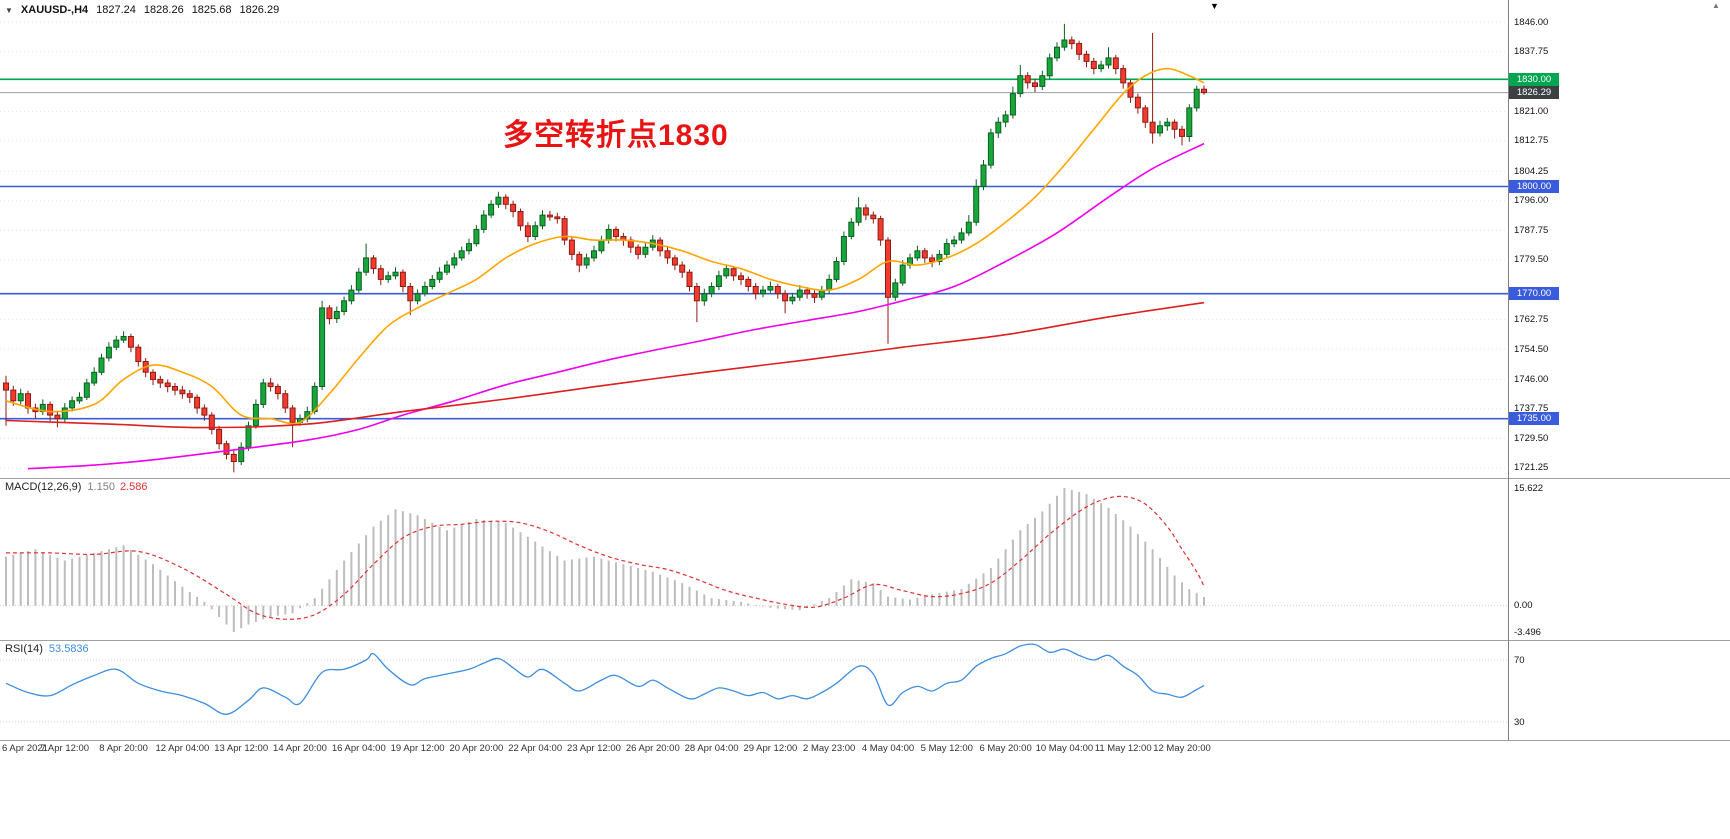 The image size is (1730, 839). I want to click on macd-main-value: 1.150, so click(101, 487).